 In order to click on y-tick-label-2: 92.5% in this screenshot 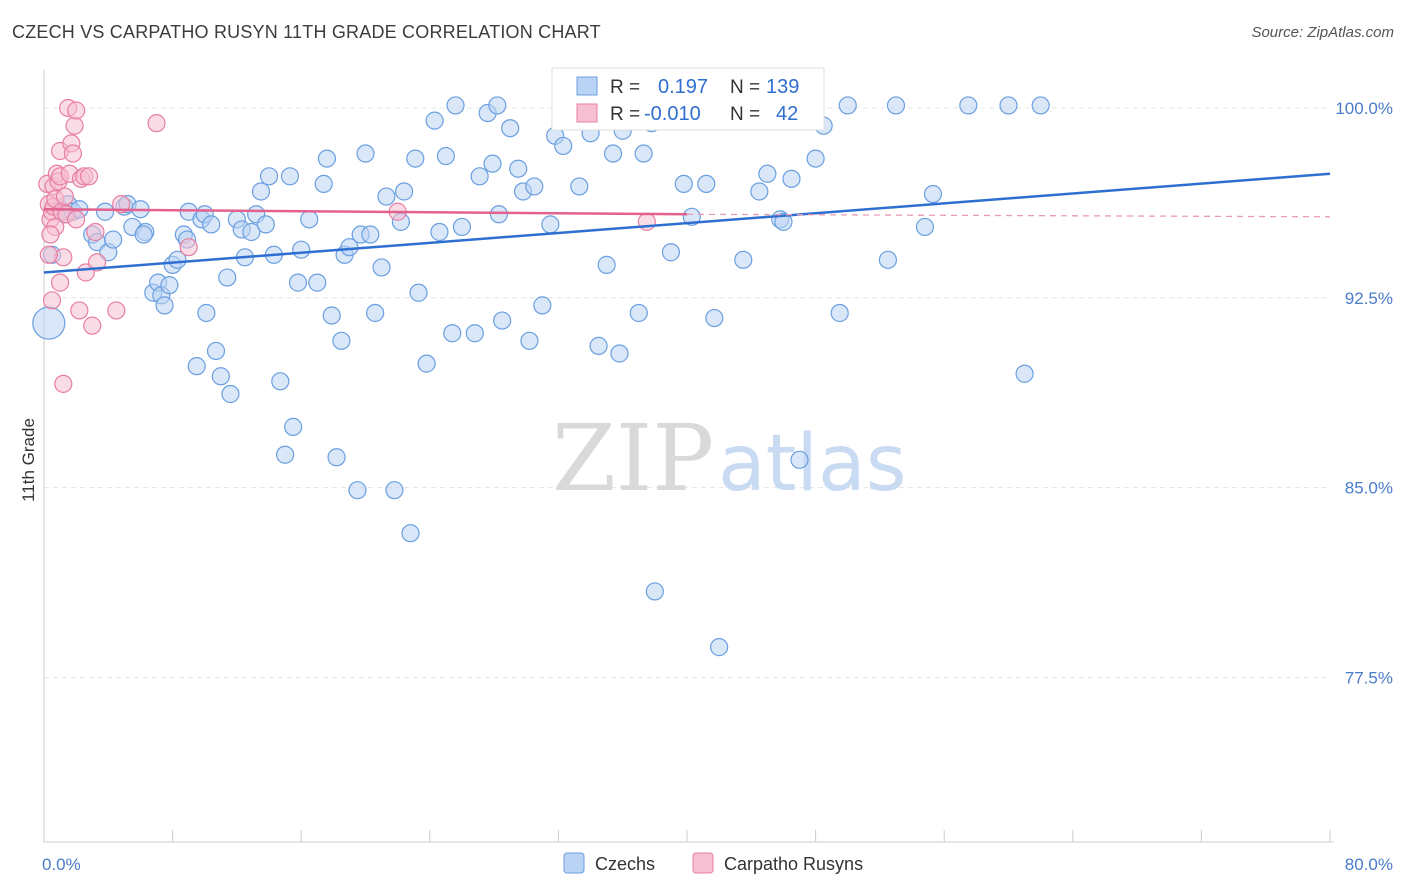, I will do `click(1369, 298)`.